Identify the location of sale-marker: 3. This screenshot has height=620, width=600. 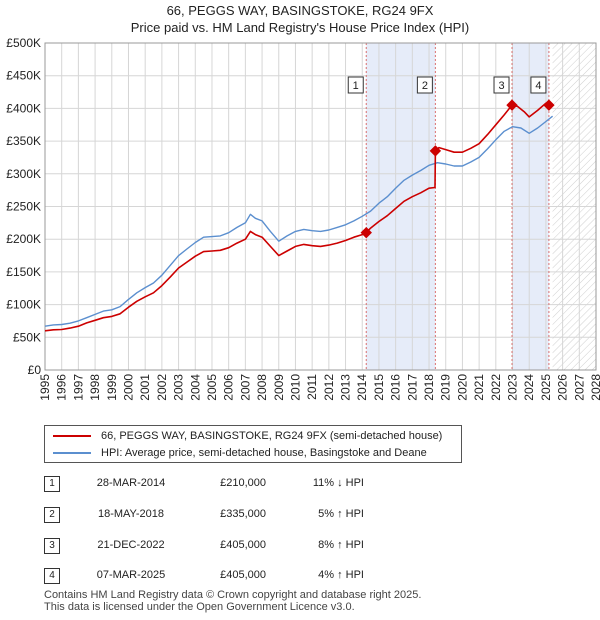
(505, 93).